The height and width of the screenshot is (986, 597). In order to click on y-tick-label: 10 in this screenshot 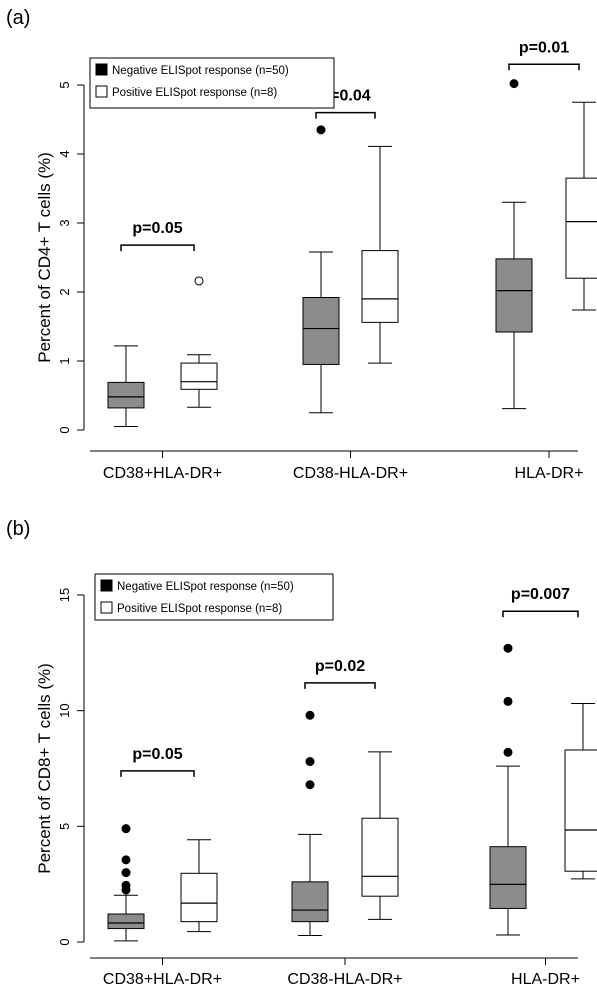, I will do `click(64, 710)`.